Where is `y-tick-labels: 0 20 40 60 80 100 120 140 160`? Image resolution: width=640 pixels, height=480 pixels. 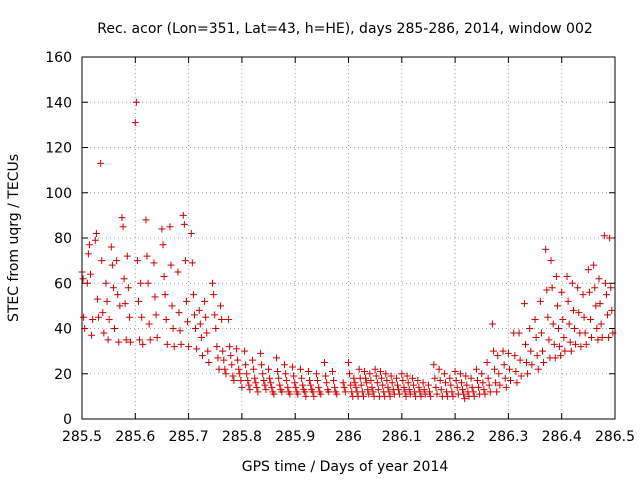 y-tick-labels: 0 20 40 60 80 100 120 140 160 is located at coordinates (58, 239).